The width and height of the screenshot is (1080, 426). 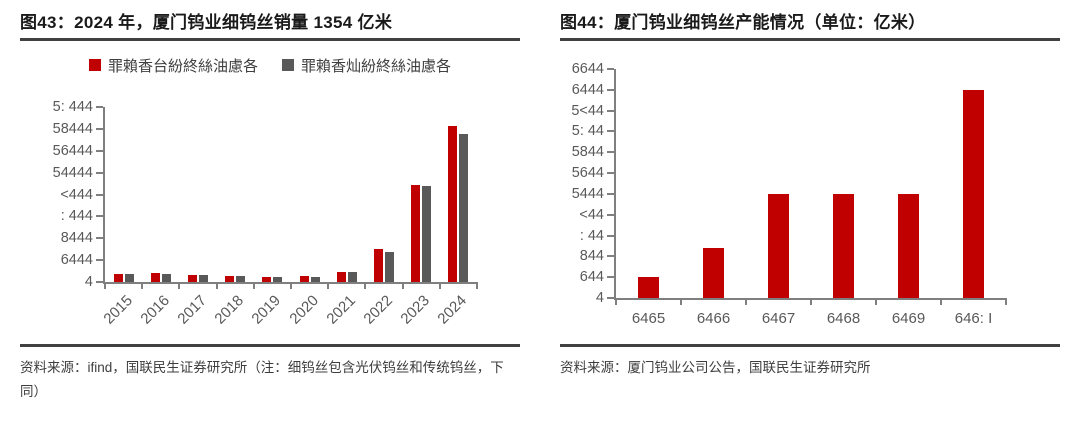 What do you see at coordinates (587, 131) in the screenshot?
I see `y-tick-label: 5: 44` at bounding box center [587, 131].